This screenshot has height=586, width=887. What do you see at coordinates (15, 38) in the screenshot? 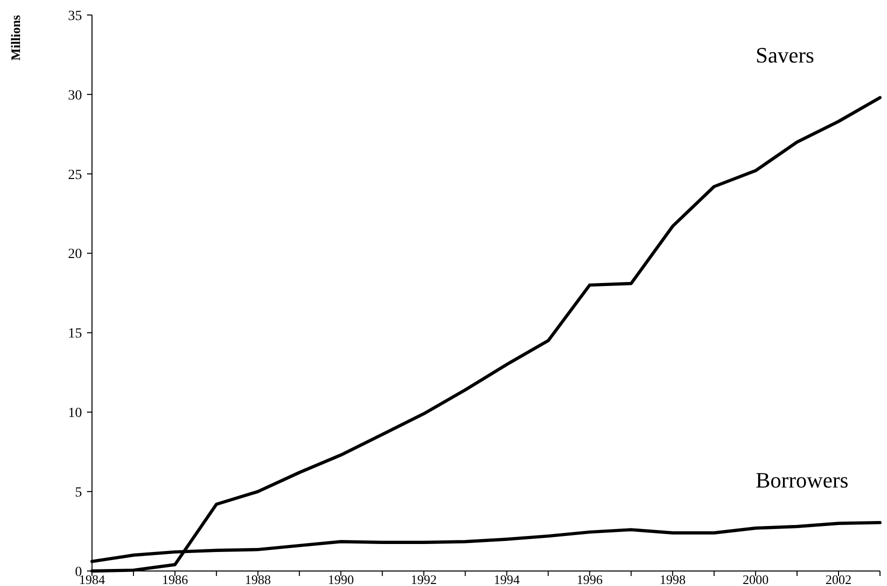
I see `y-axis-title: Millions` at bounding box center [15, 38].